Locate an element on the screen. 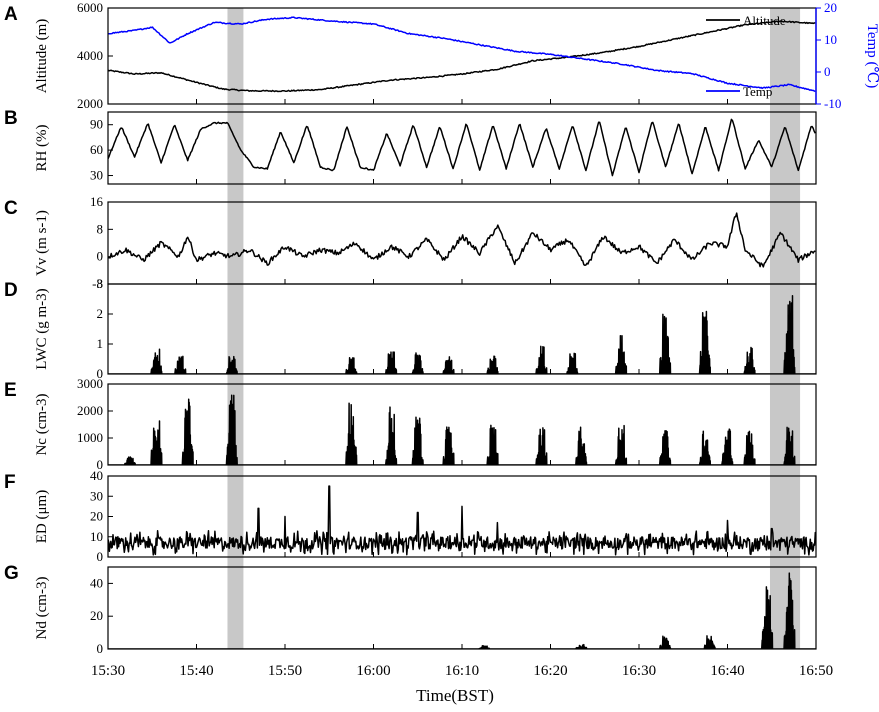  y-tick-label: 3 is located at coordinates (100, 283).